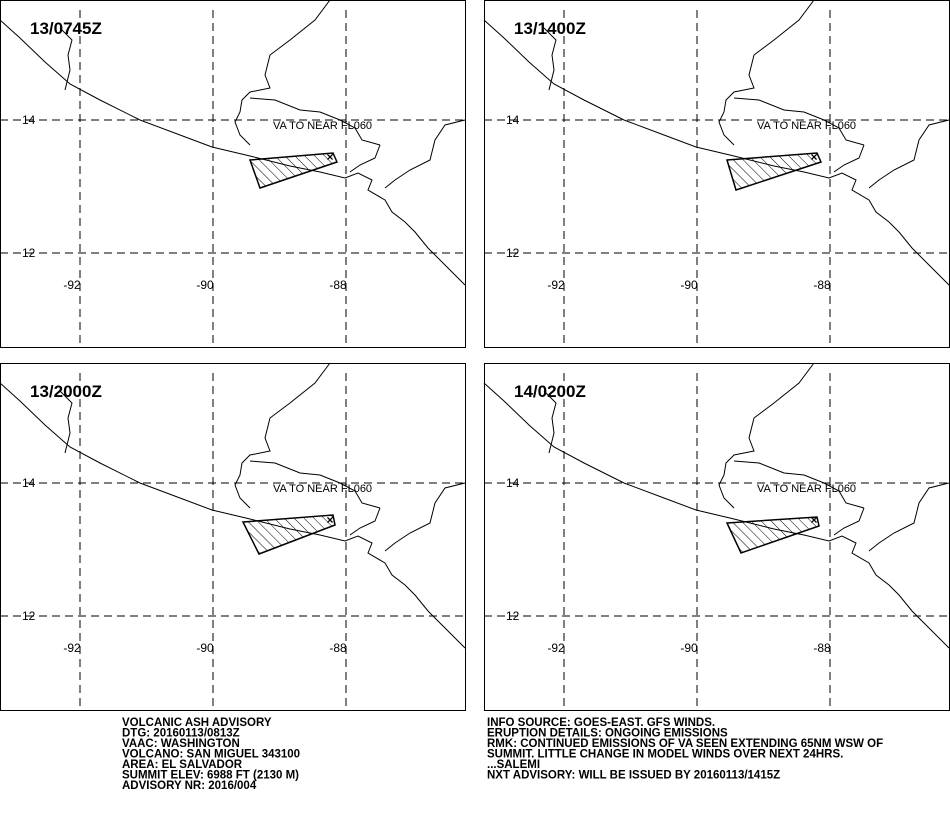  What do you see at coordinates (607, 734) in the screenshot?
I see `footer-line: ERUPTION DETAILS: ONGOING EMISSIONS` at bounding box center [607, 734].